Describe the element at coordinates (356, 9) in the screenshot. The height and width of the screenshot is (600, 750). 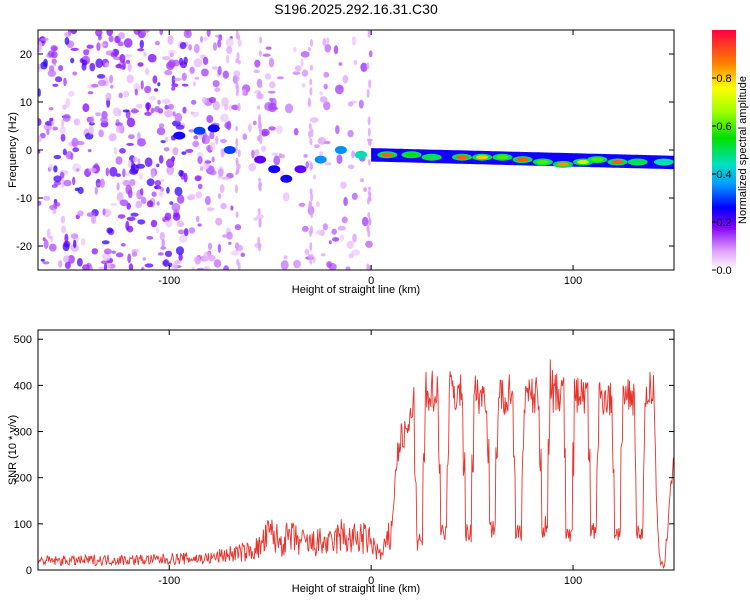
I see `chart-title: S196.2025.292.16.31.C30` at that location.